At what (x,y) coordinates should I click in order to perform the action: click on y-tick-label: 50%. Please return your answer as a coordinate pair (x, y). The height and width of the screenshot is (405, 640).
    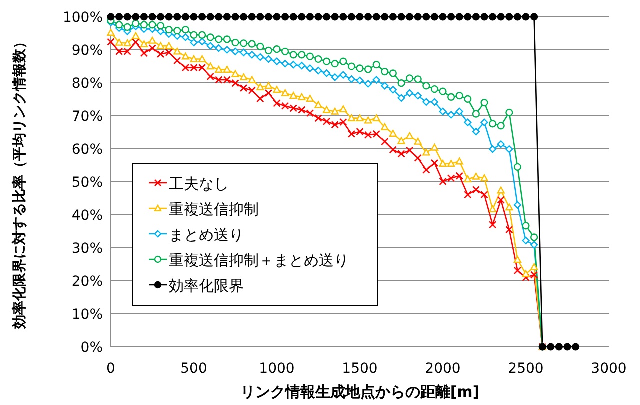
    Looking at the image, I should click on (87, 183).